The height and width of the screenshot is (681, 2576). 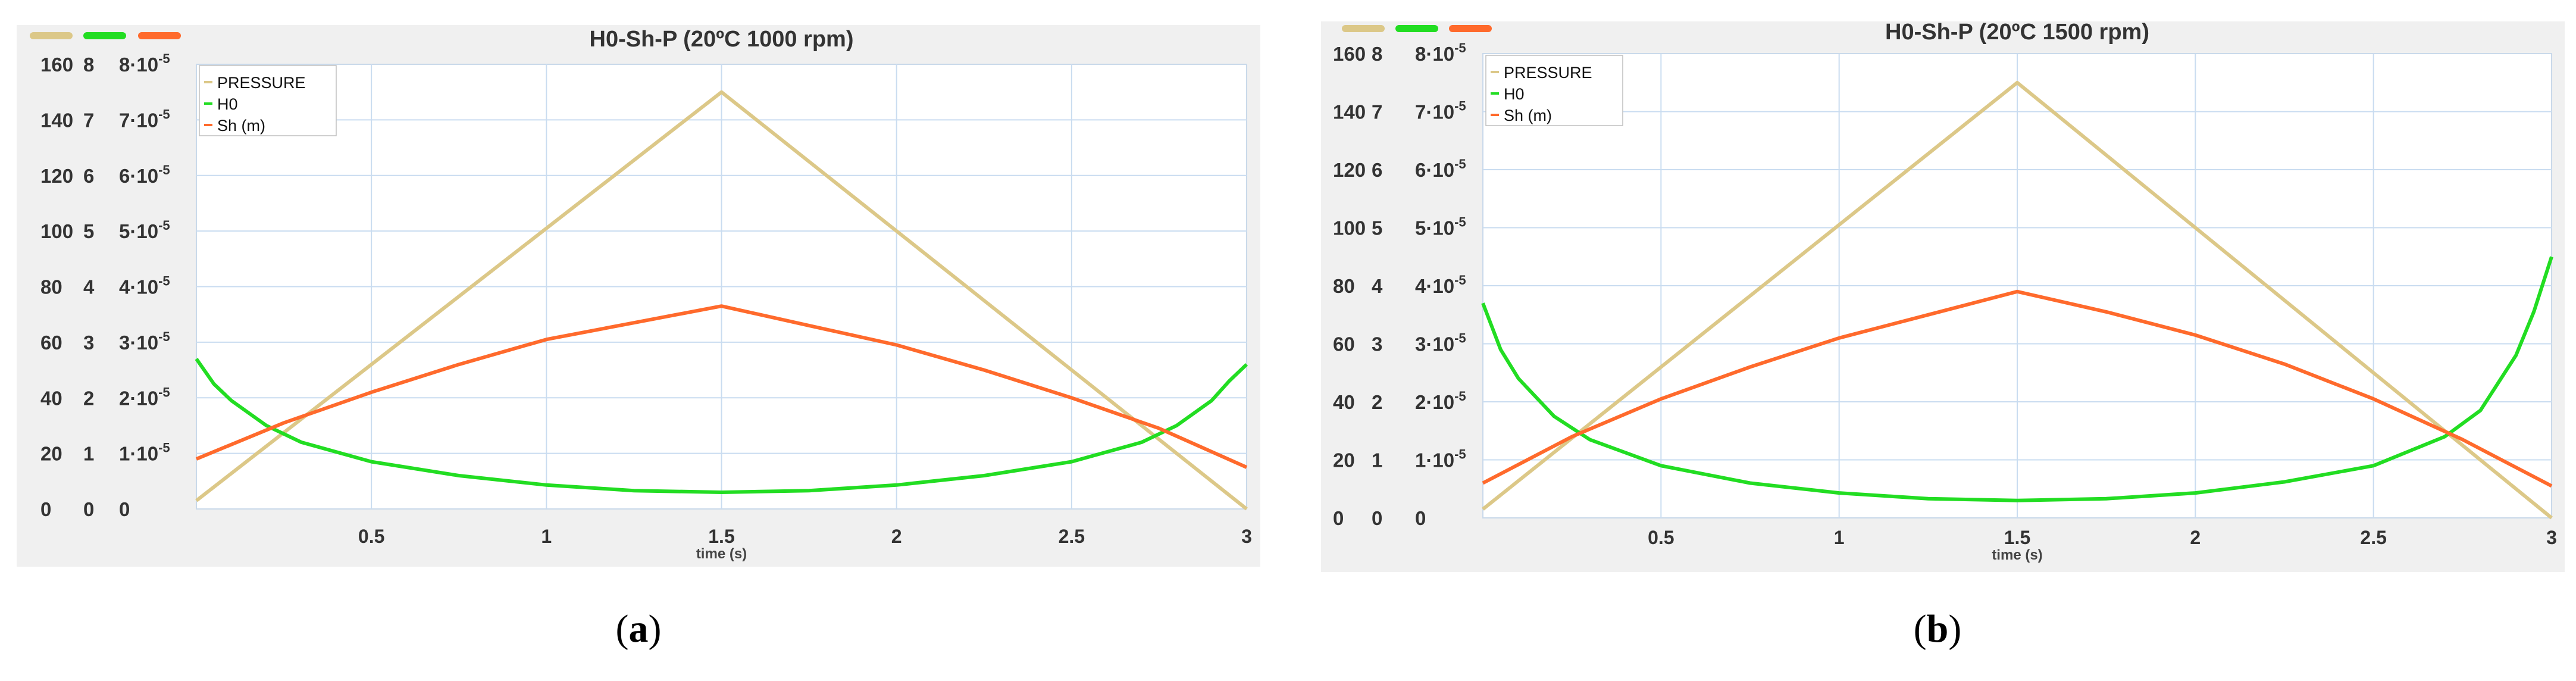 I want to click on chart-title: H0-Sh-P (20ºC 1500 rpm), so click(x=2017, y=32).